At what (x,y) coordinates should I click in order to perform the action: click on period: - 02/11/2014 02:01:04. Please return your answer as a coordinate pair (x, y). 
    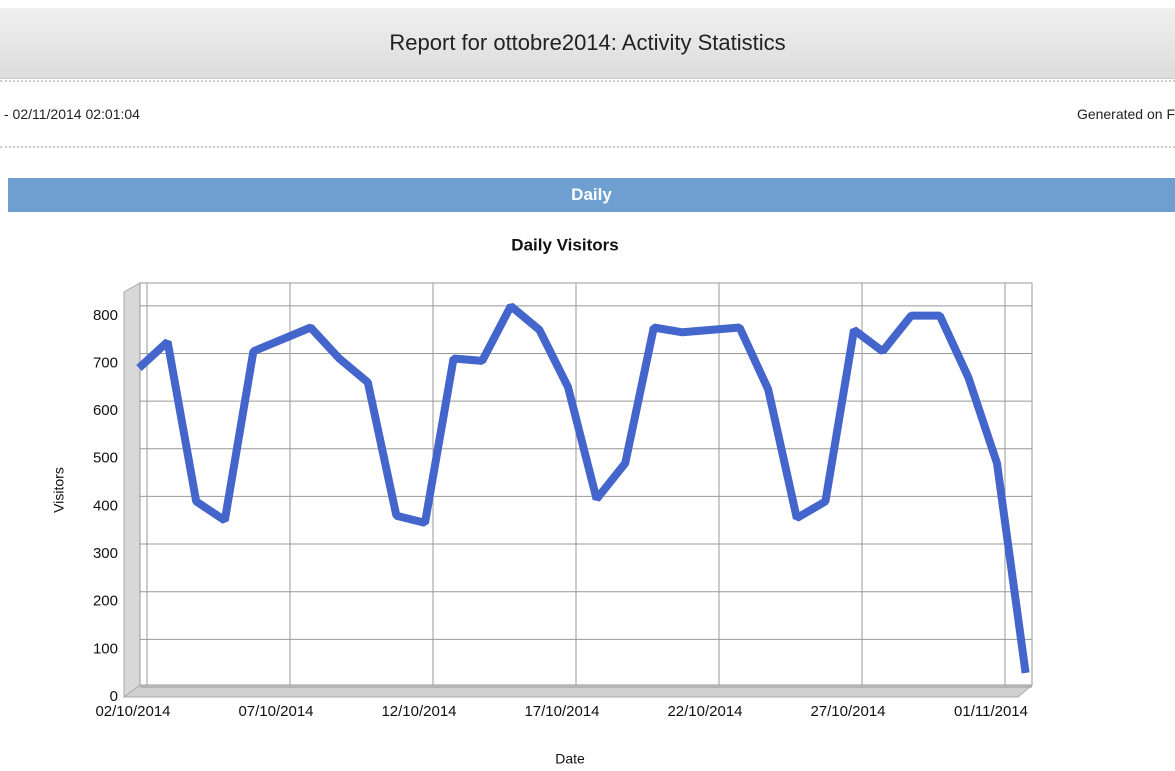
    Looking at the image, I should click on (72, 114).